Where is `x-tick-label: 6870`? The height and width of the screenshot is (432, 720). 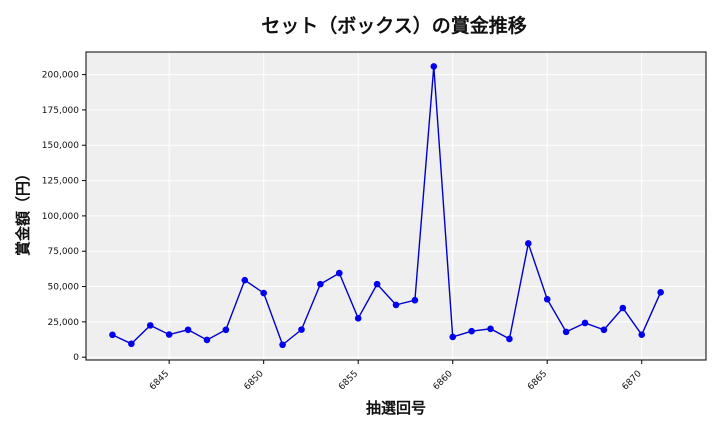 x-tick-label: 6870 is located at coordinates (632, 380).